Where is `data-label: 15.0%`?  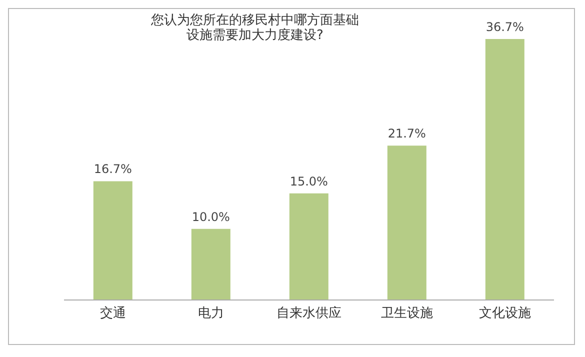
data-label: 15.0% is located at coordinates (309, 181).